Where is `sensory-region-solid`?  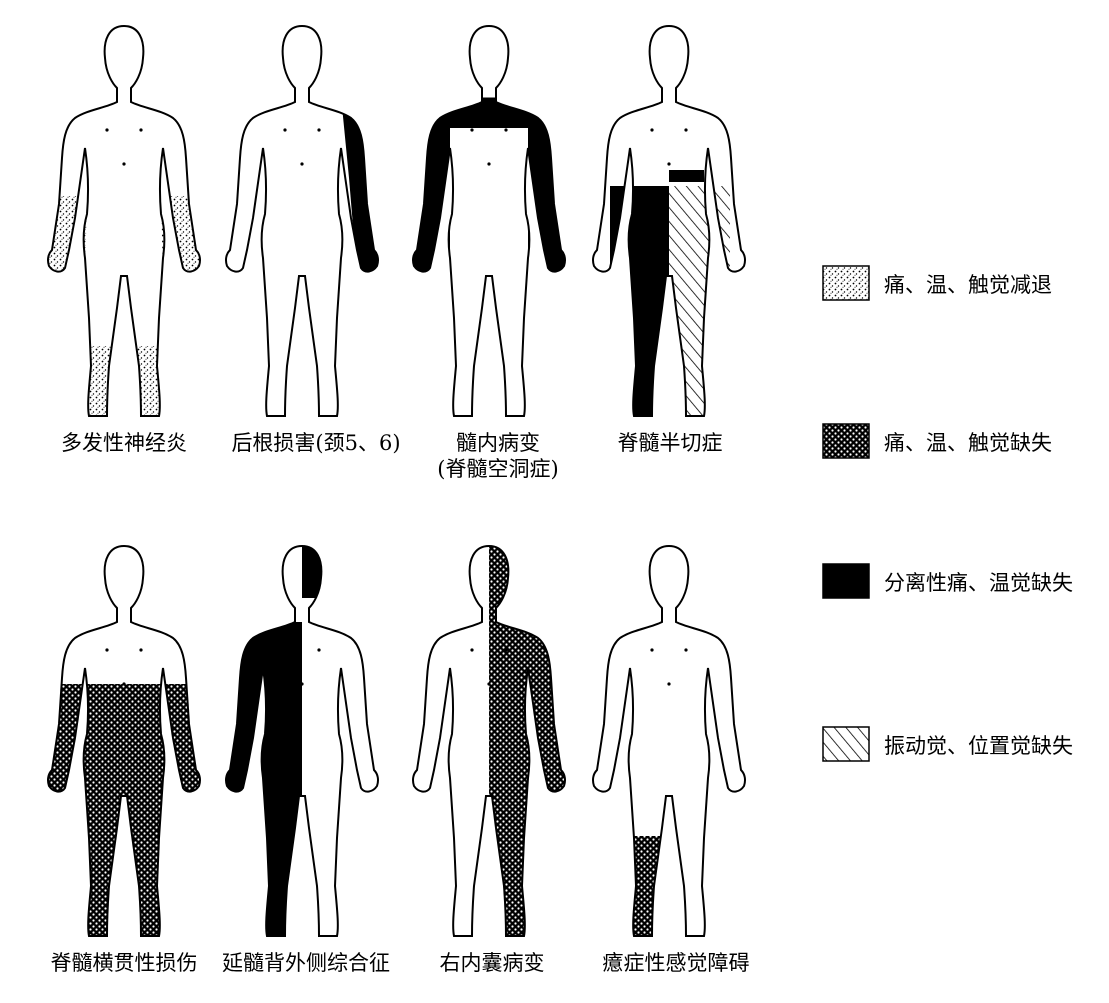
sensory-region-solid is located at coordinates (686, 176).